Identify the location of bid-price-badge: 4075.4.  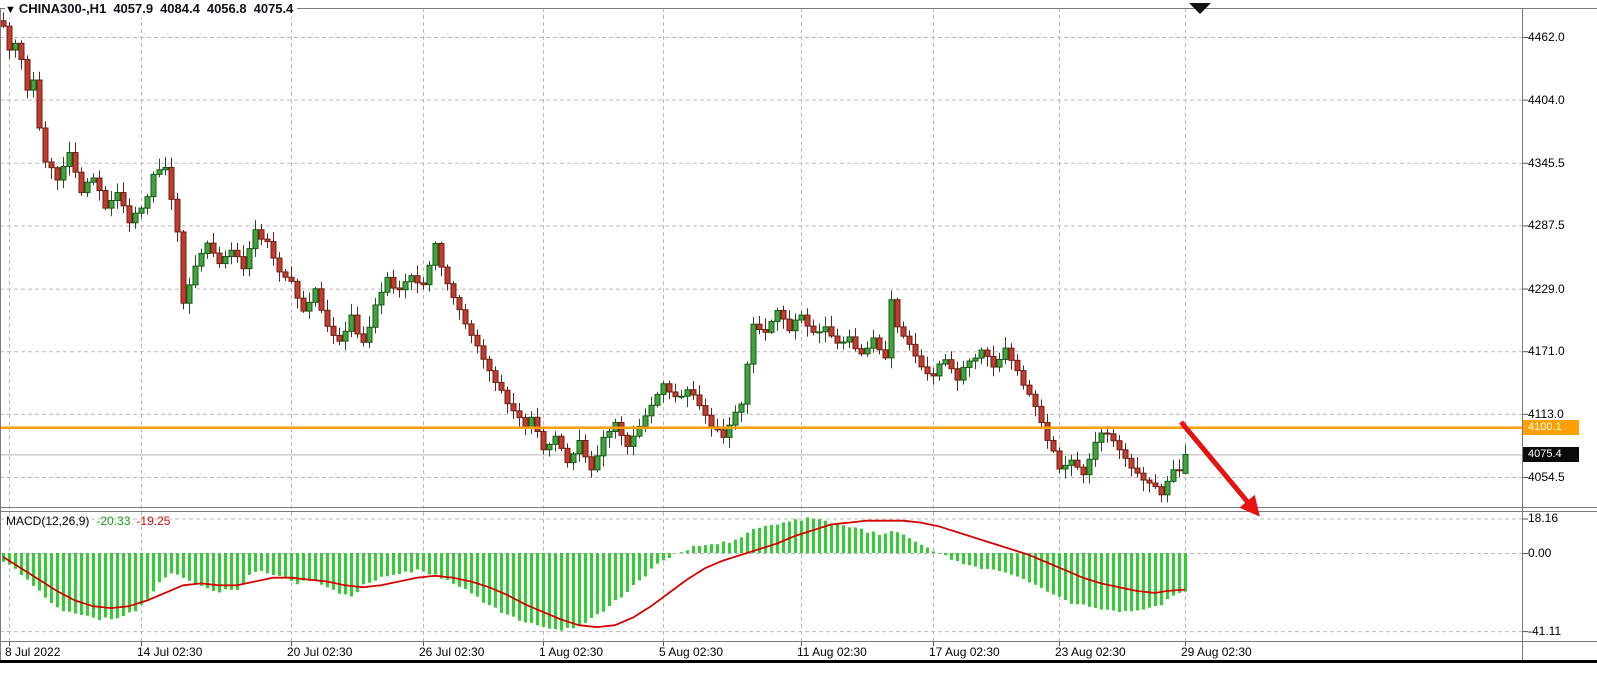
(1551, 454).